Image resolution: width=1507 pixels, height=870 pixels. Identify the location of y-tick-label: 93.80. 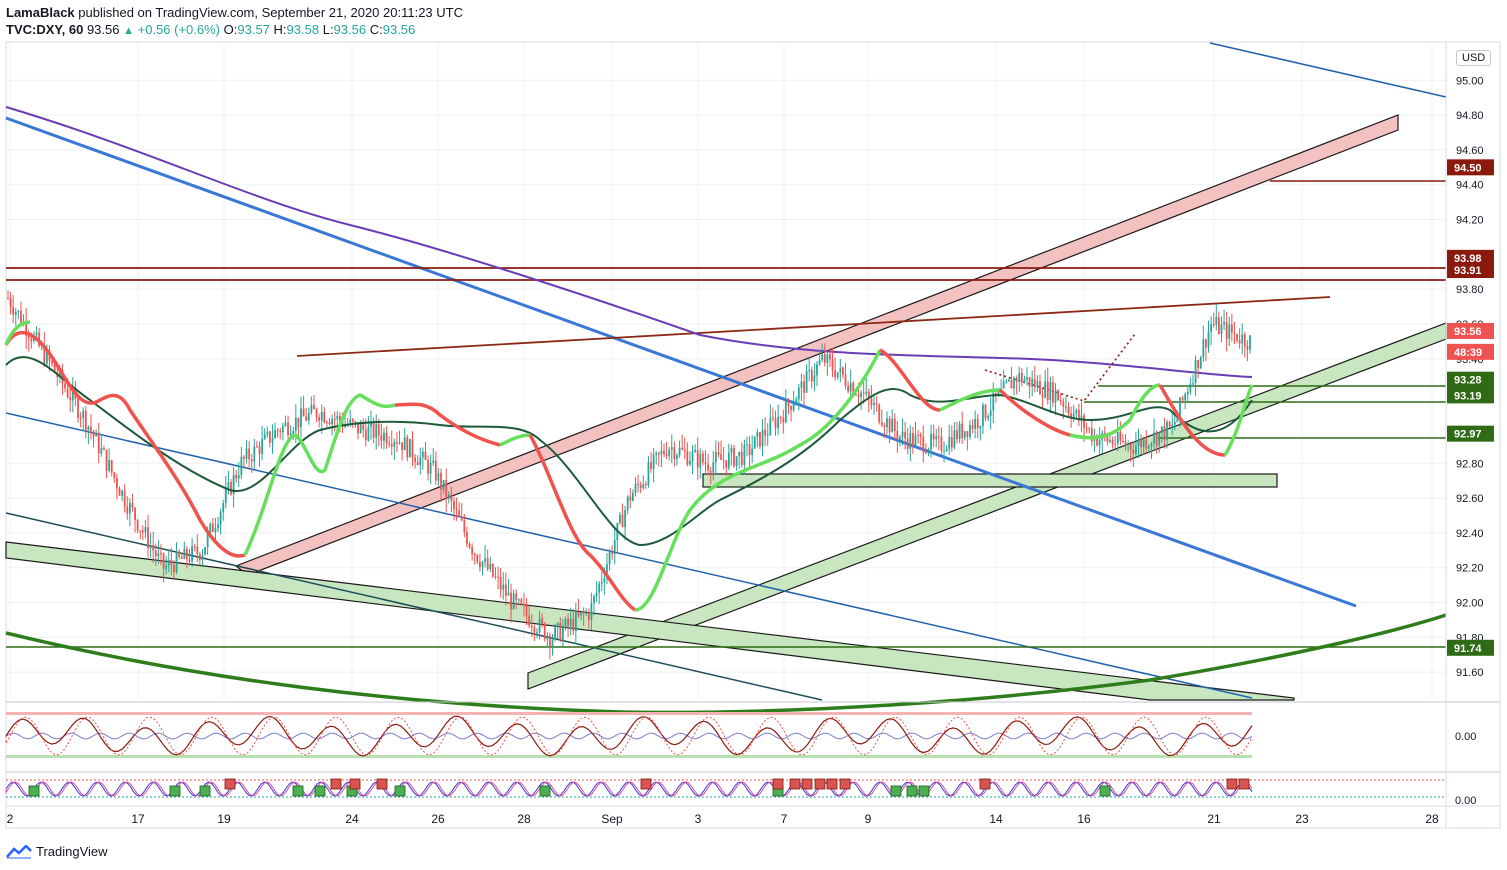
(1470, 290).